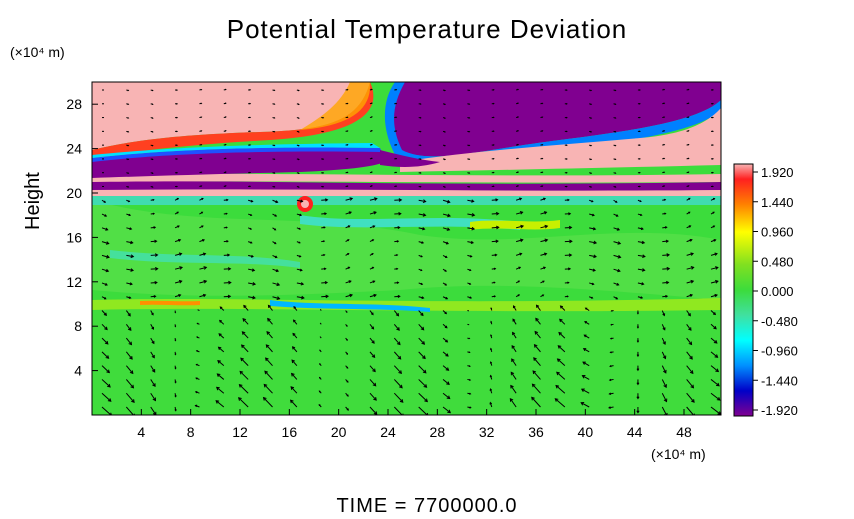 The height and width of the screenshot is (519, 854). What do you see at coordinates (191, 432) in the screenshot?
I see `x-tick-label: 8` at bounding box center [191, 432].